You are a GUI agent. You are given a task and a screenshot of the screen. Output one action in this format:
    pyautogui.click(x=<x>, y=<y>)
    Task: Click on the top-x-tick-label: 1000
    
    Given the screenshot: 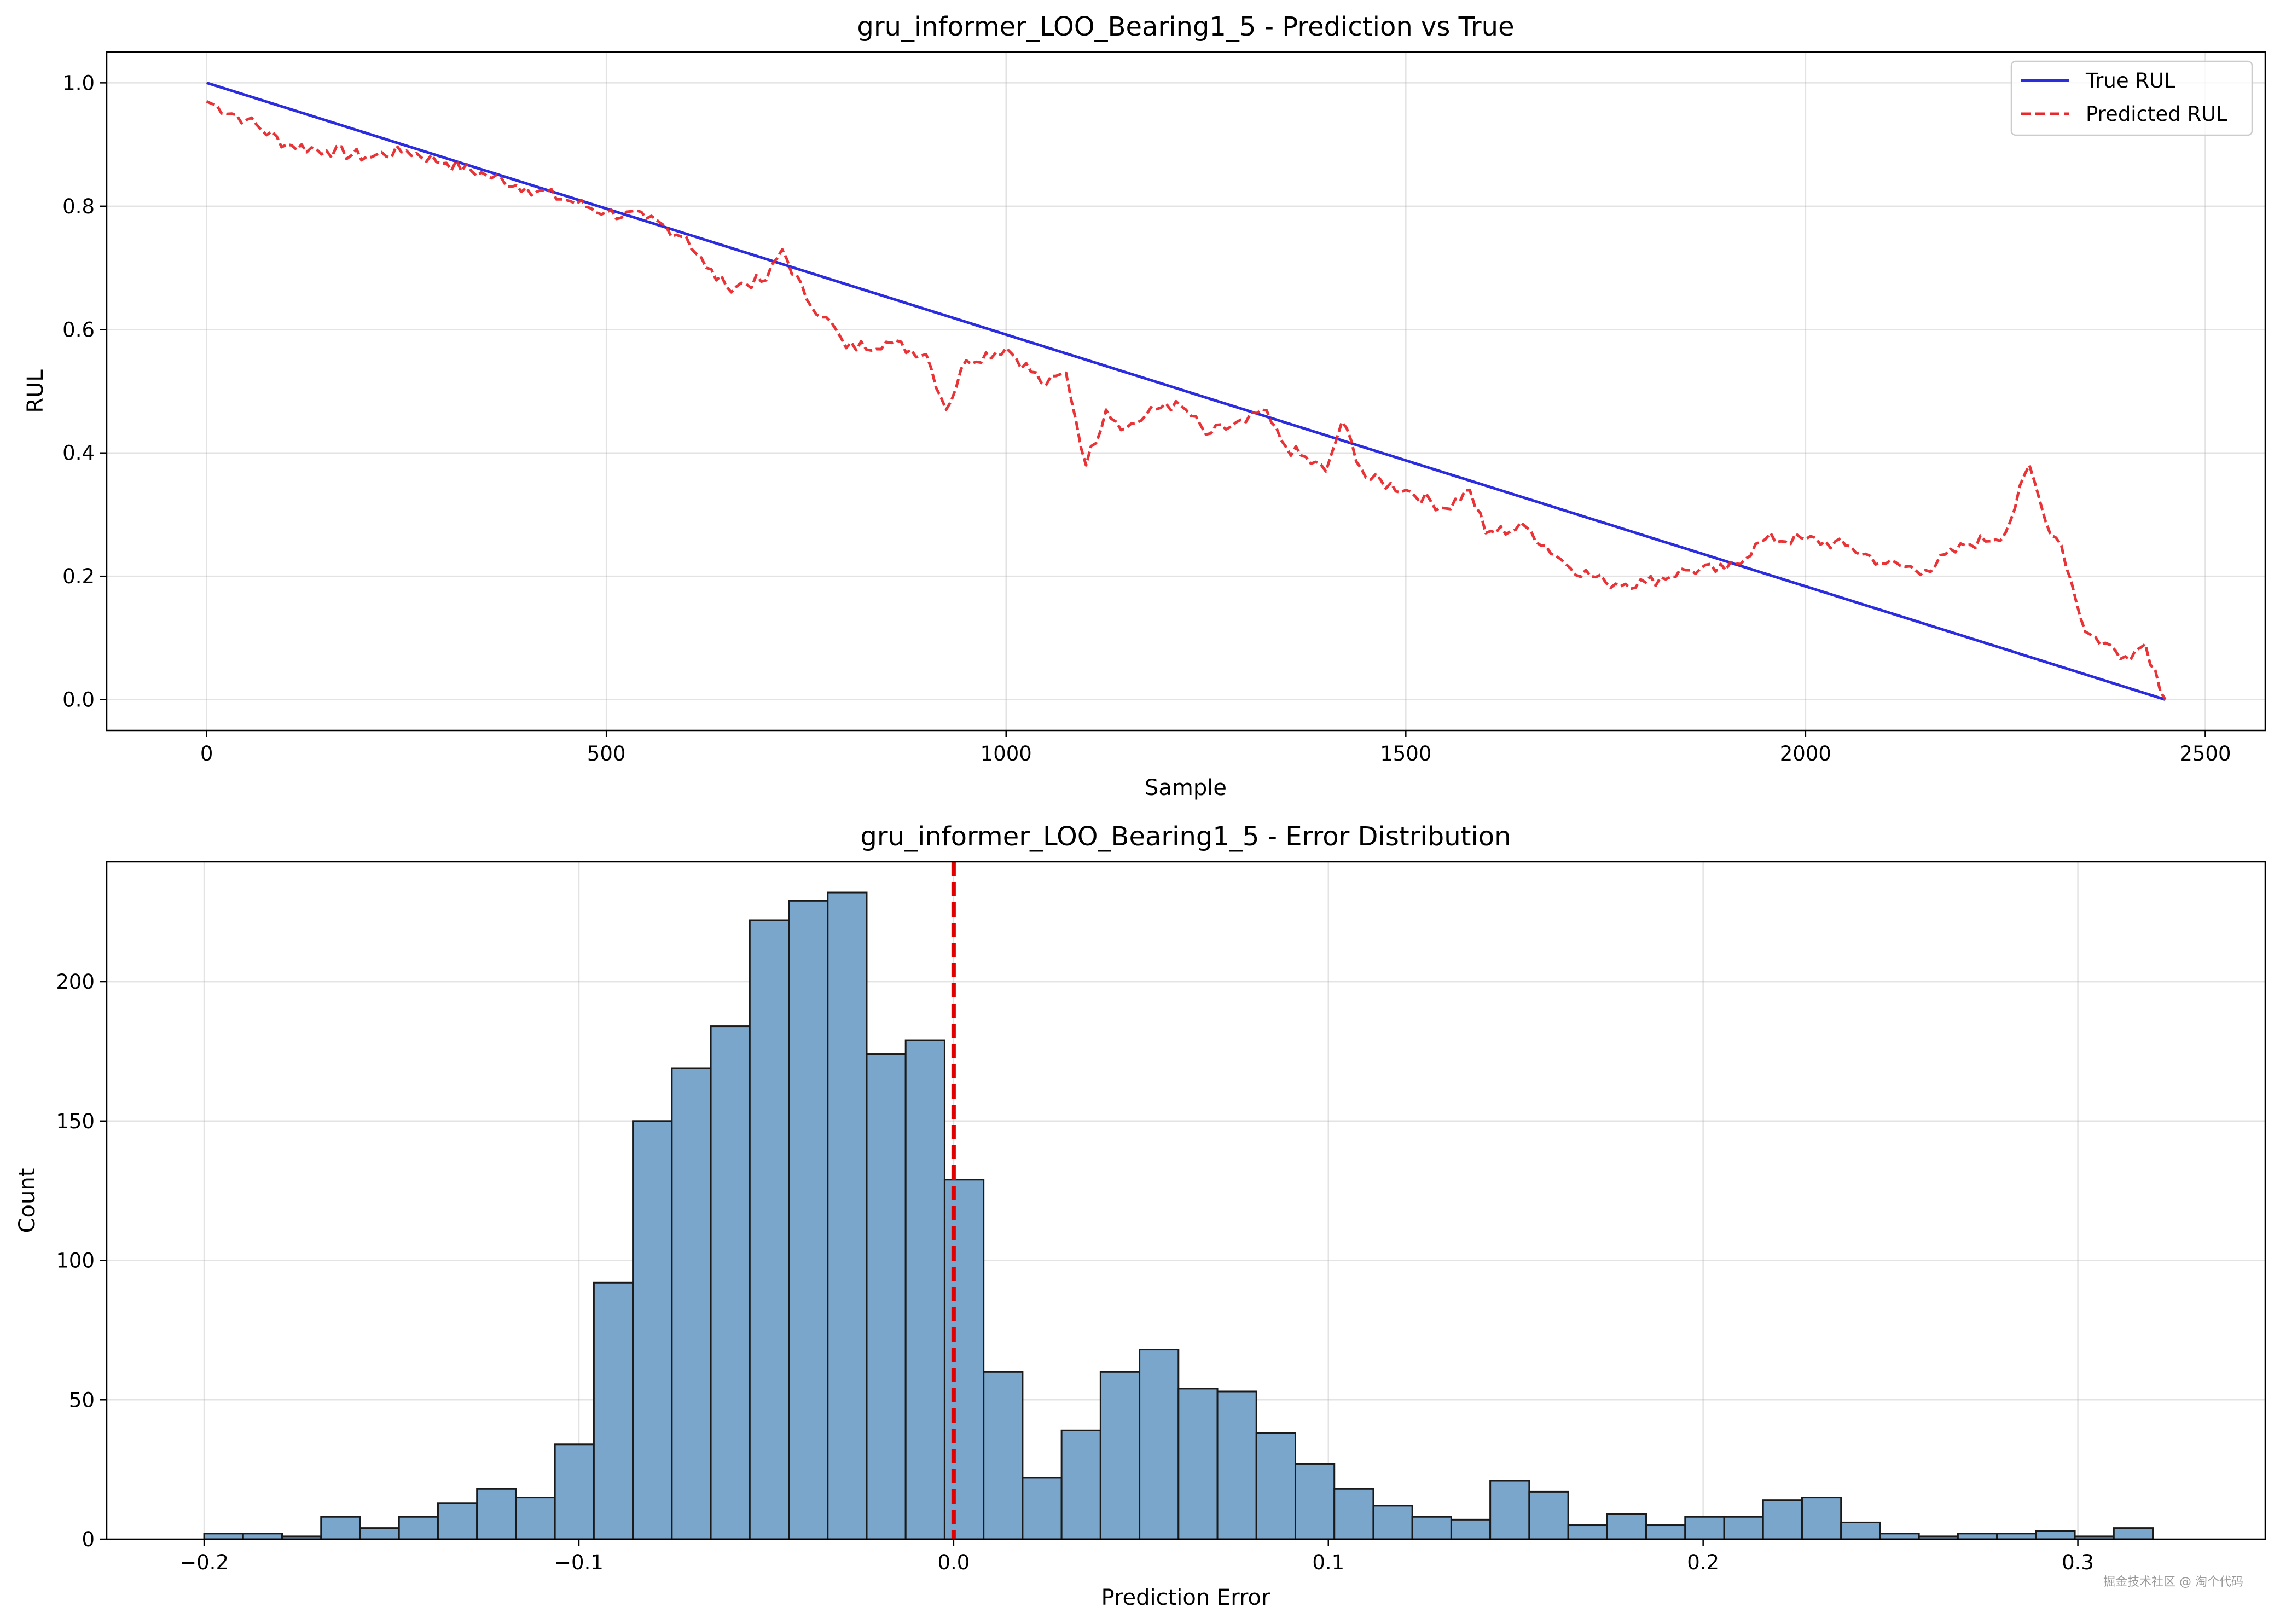 What is the action you would take?
    pyautogui.click(x=1006, y=754)
    